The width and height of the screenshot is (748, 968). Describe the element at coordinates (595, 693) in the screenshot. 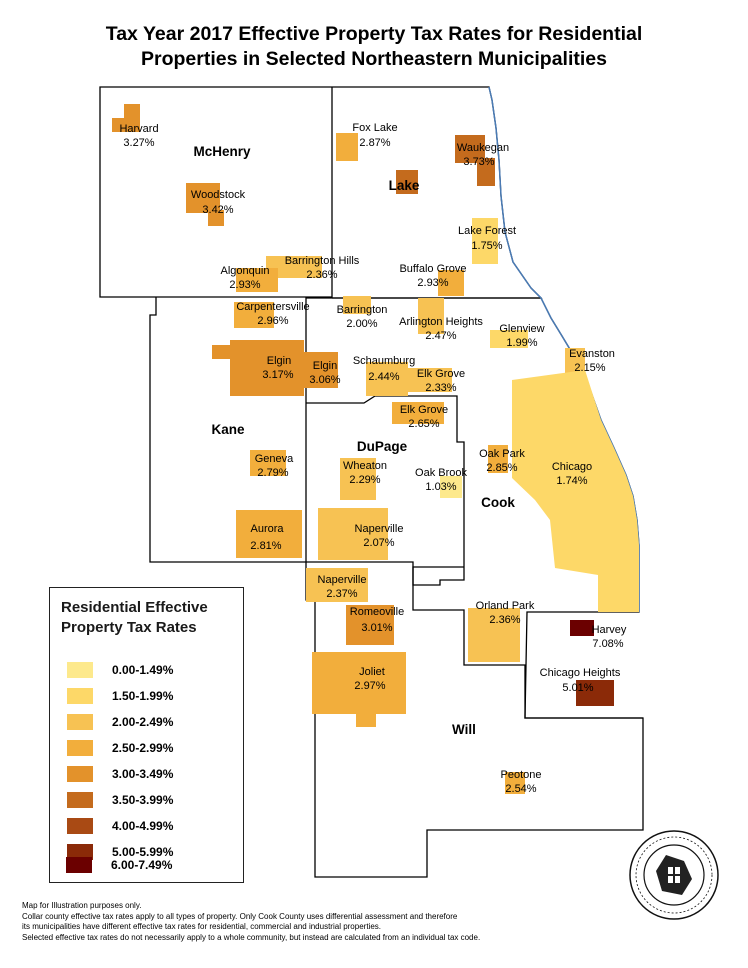

I see `municipality-area-chicago-heights` at that location.